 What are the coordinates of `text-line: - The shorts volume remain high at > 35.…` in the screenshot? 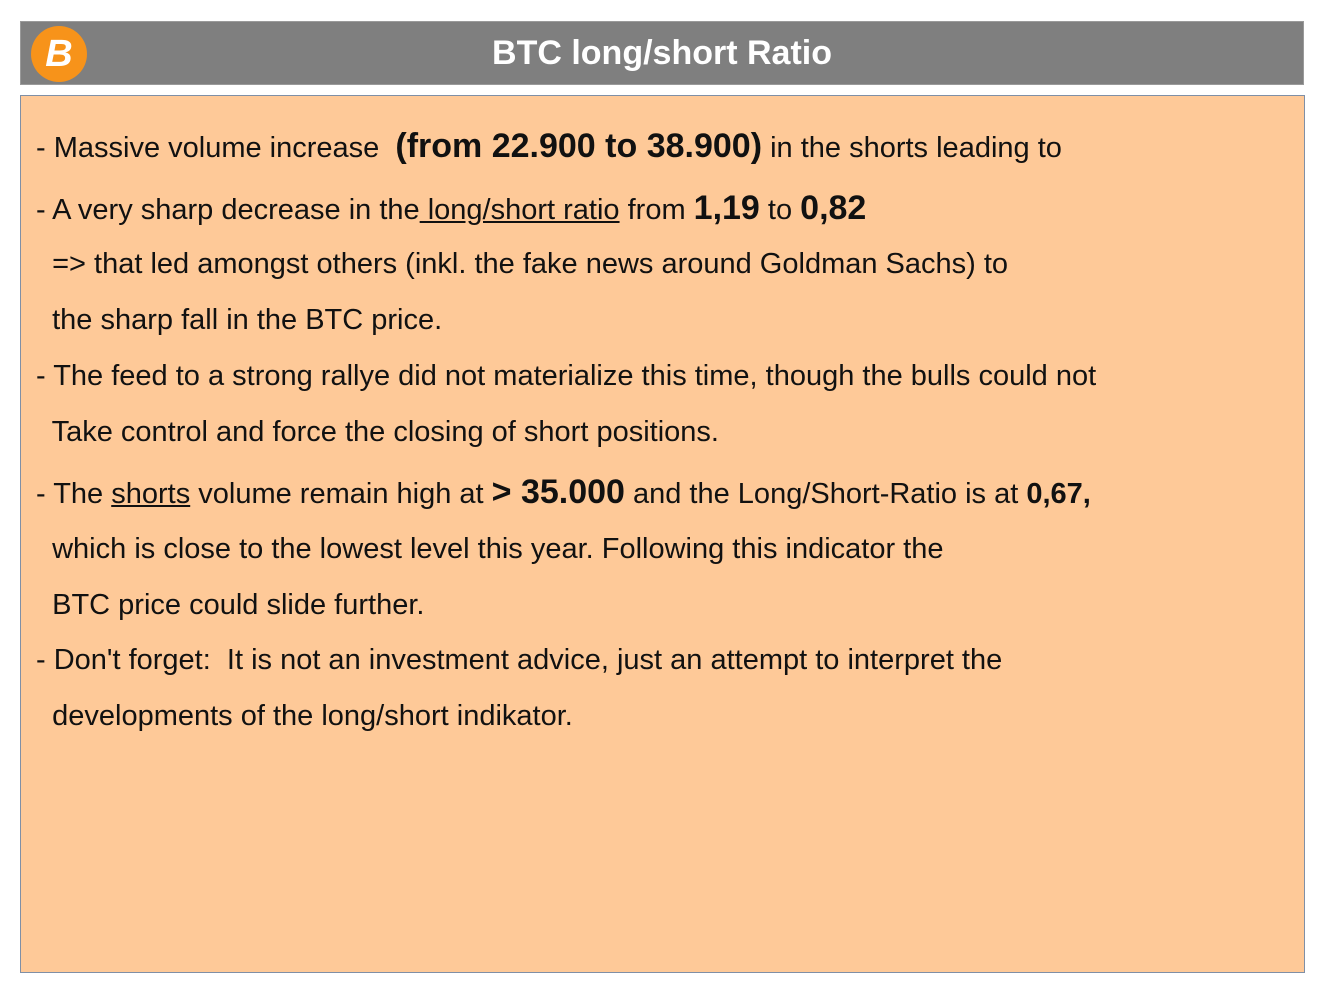 It's located at (563, 493).